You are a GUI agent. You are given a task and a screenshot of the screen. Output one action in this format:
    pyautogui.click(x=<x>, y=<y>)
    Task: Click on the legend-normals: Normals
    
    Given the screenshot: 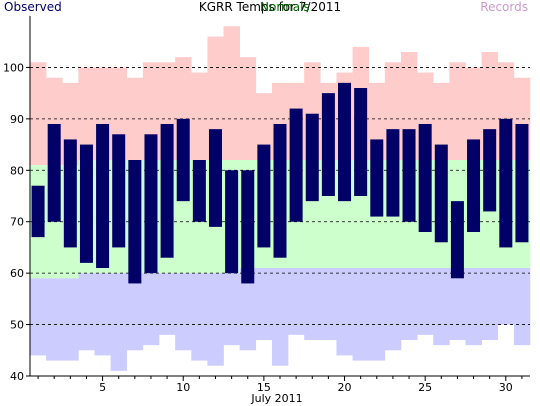 What is the action you would take?
    pyautogui.click(x=285, y=7)
    